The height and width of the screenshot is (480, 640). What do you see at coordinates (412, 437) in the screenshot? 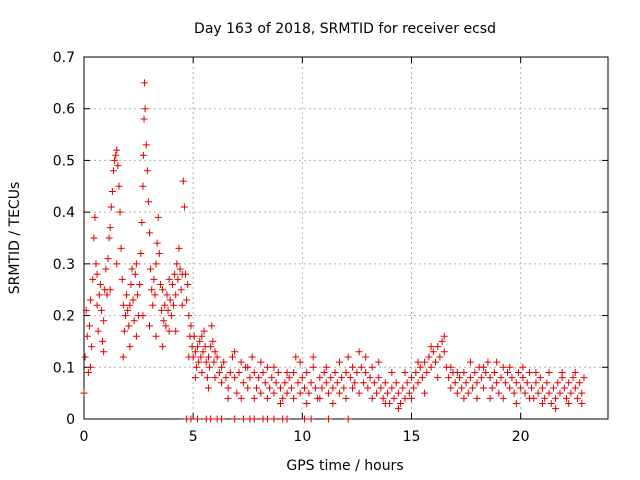
I see `x-tick-label: 15` at bounding box center [412, 437].